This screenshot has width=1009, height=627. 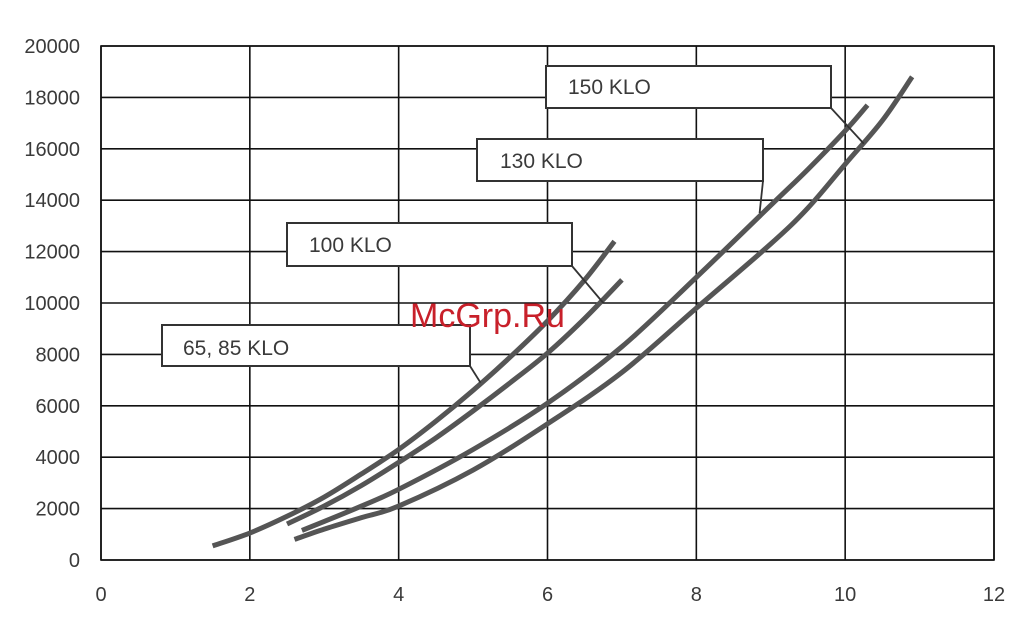 I want to click on y-tick-label: 6000, so click(x=58, y=407).